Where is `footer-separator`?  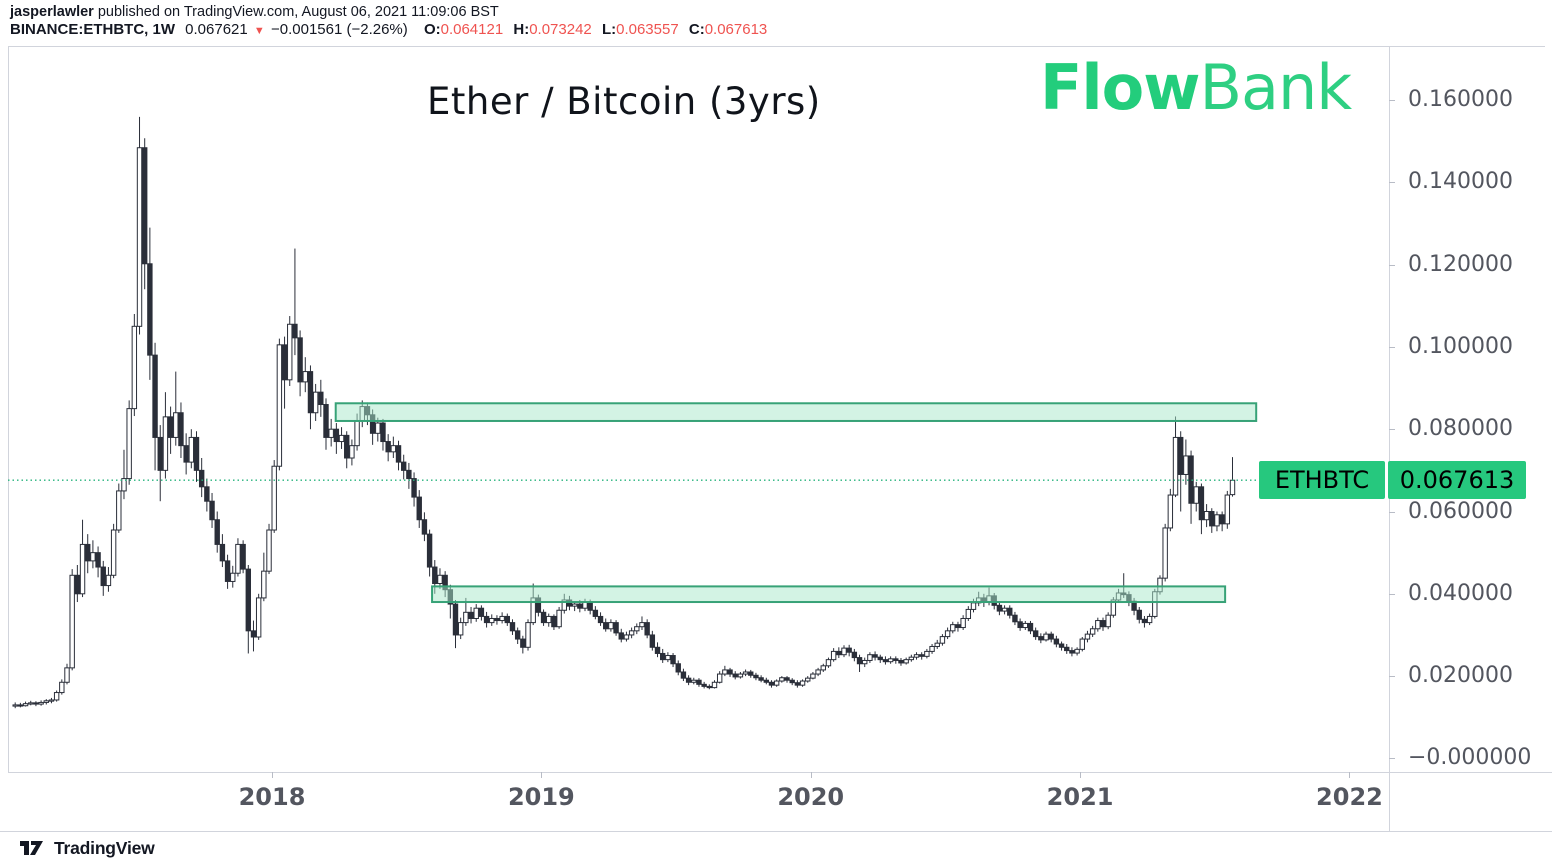
footer-separator is located at coordinates (776, 831).